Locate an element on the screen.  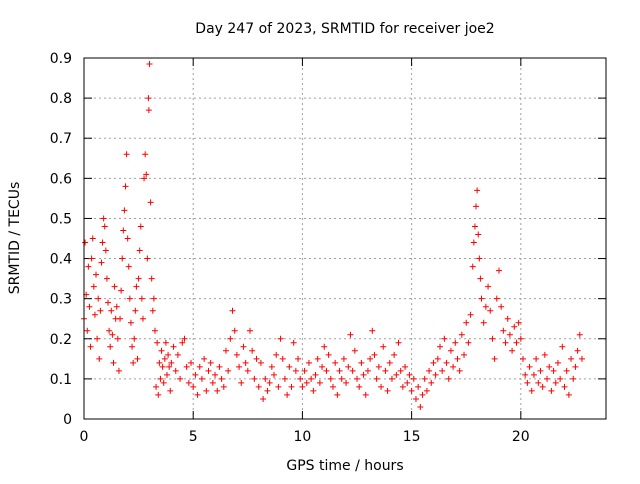
y-tick-label: 0.9 is located at coordinates (61, 59).